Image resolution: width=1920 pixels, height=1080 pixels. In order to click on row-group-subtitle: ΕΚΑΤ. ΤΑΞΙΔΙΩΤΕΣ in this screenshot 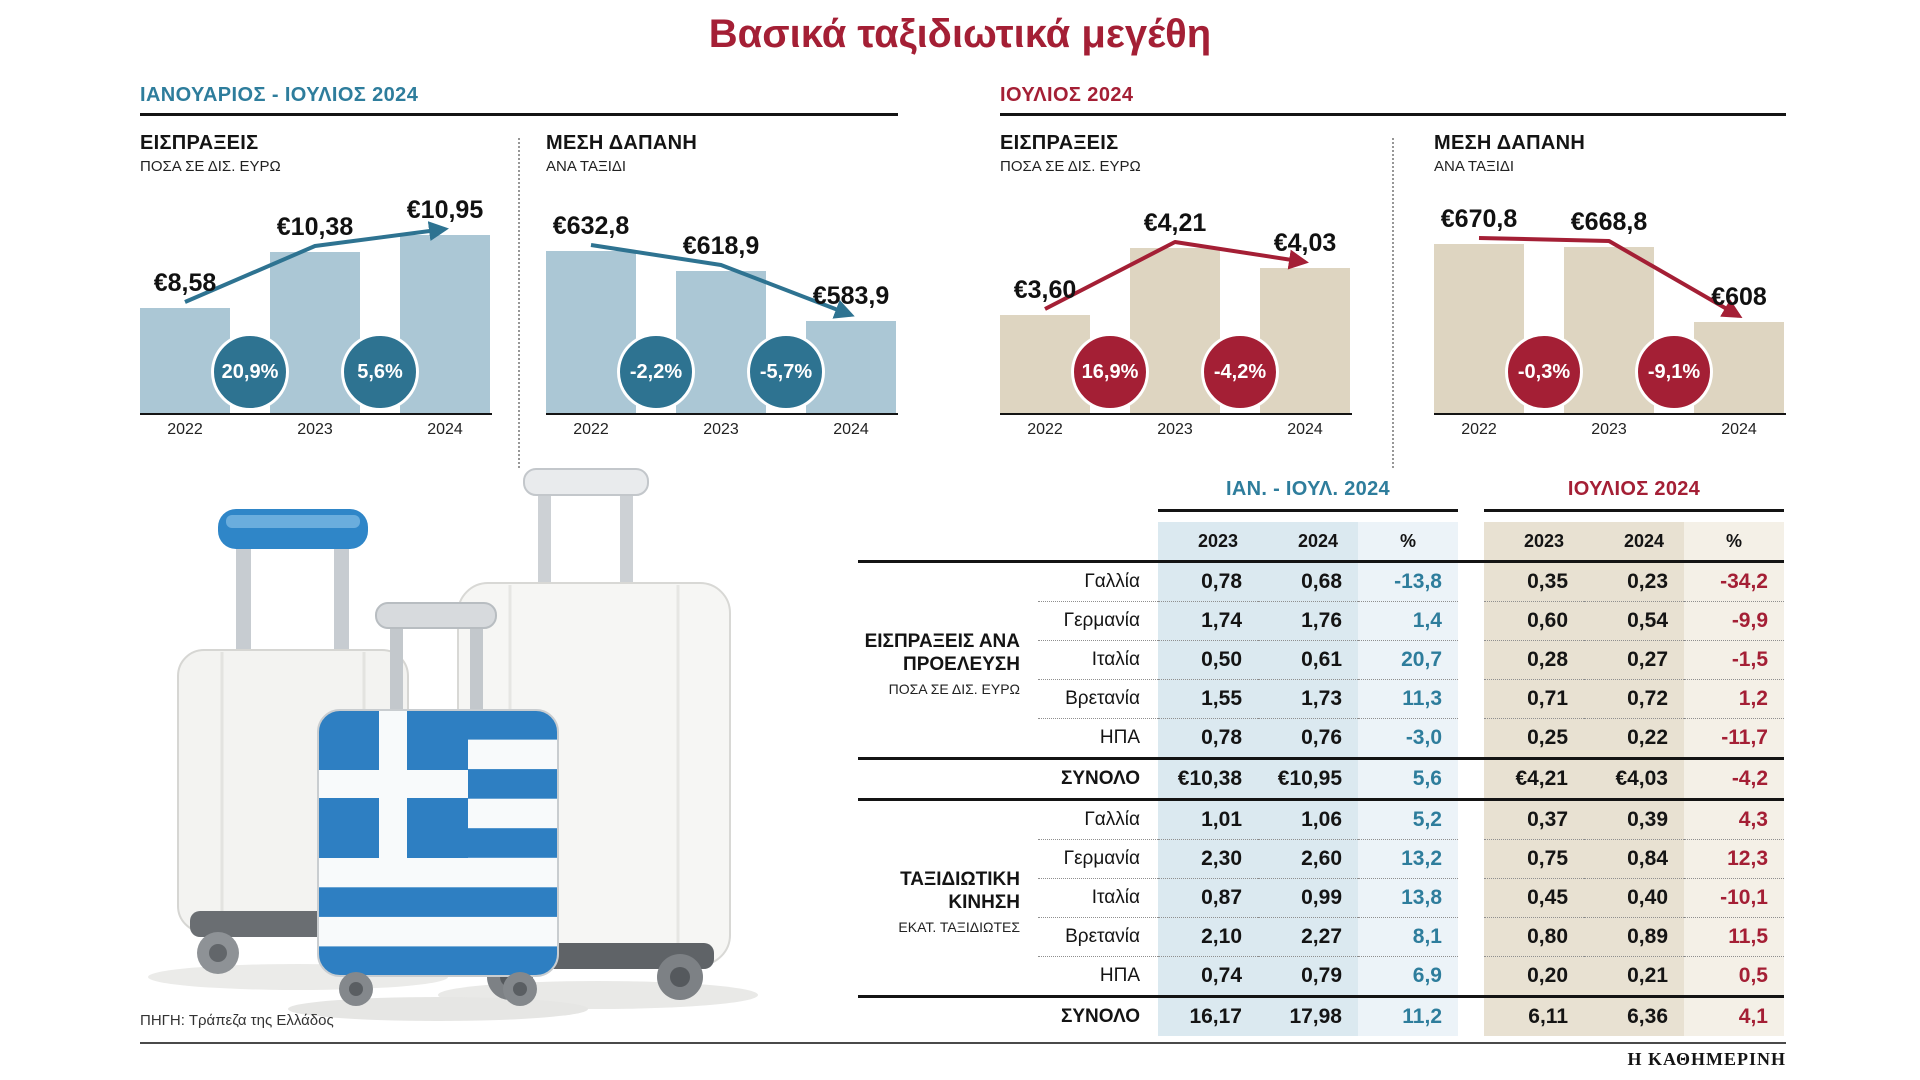, I will do `click(959, 927)`.